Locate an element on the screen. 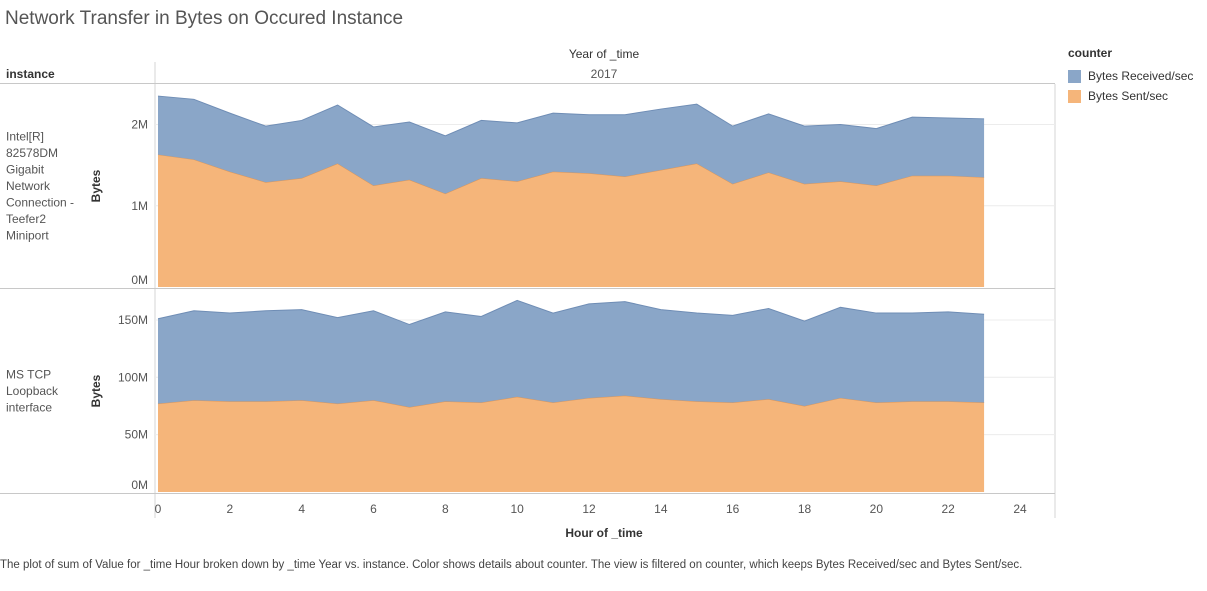 This screenshot has height=591, width=1207. instance-label-p0-0: Intel[R] is located at coordinates (25, 137).